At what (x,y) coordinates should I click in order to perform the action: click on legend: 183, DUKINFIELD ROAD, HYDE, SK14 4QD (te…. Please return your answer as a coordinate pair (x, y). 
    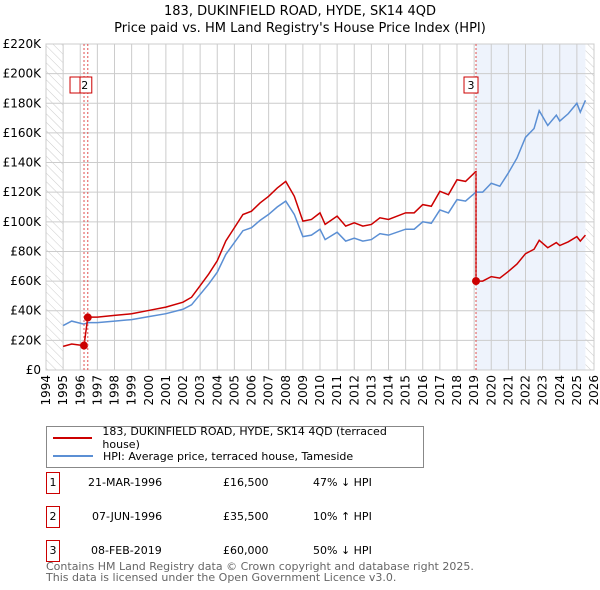
    Looking at the image, I should click on (235, 446).